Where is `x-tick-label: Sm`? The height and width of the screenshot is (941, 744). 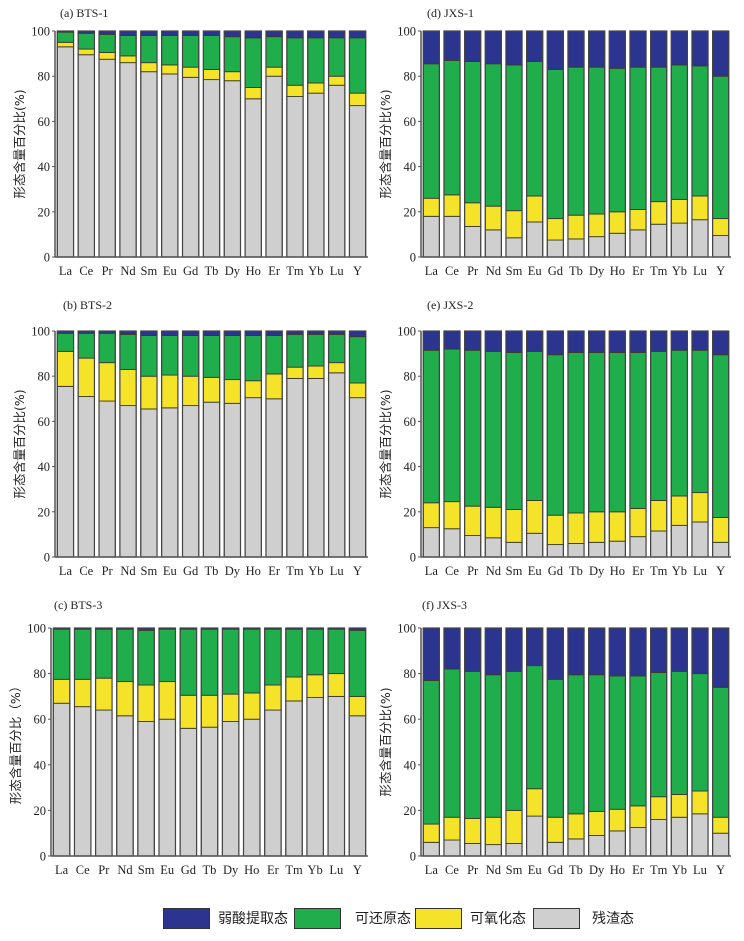
x-tick-label: Sm is located at coordinates (149, 571).